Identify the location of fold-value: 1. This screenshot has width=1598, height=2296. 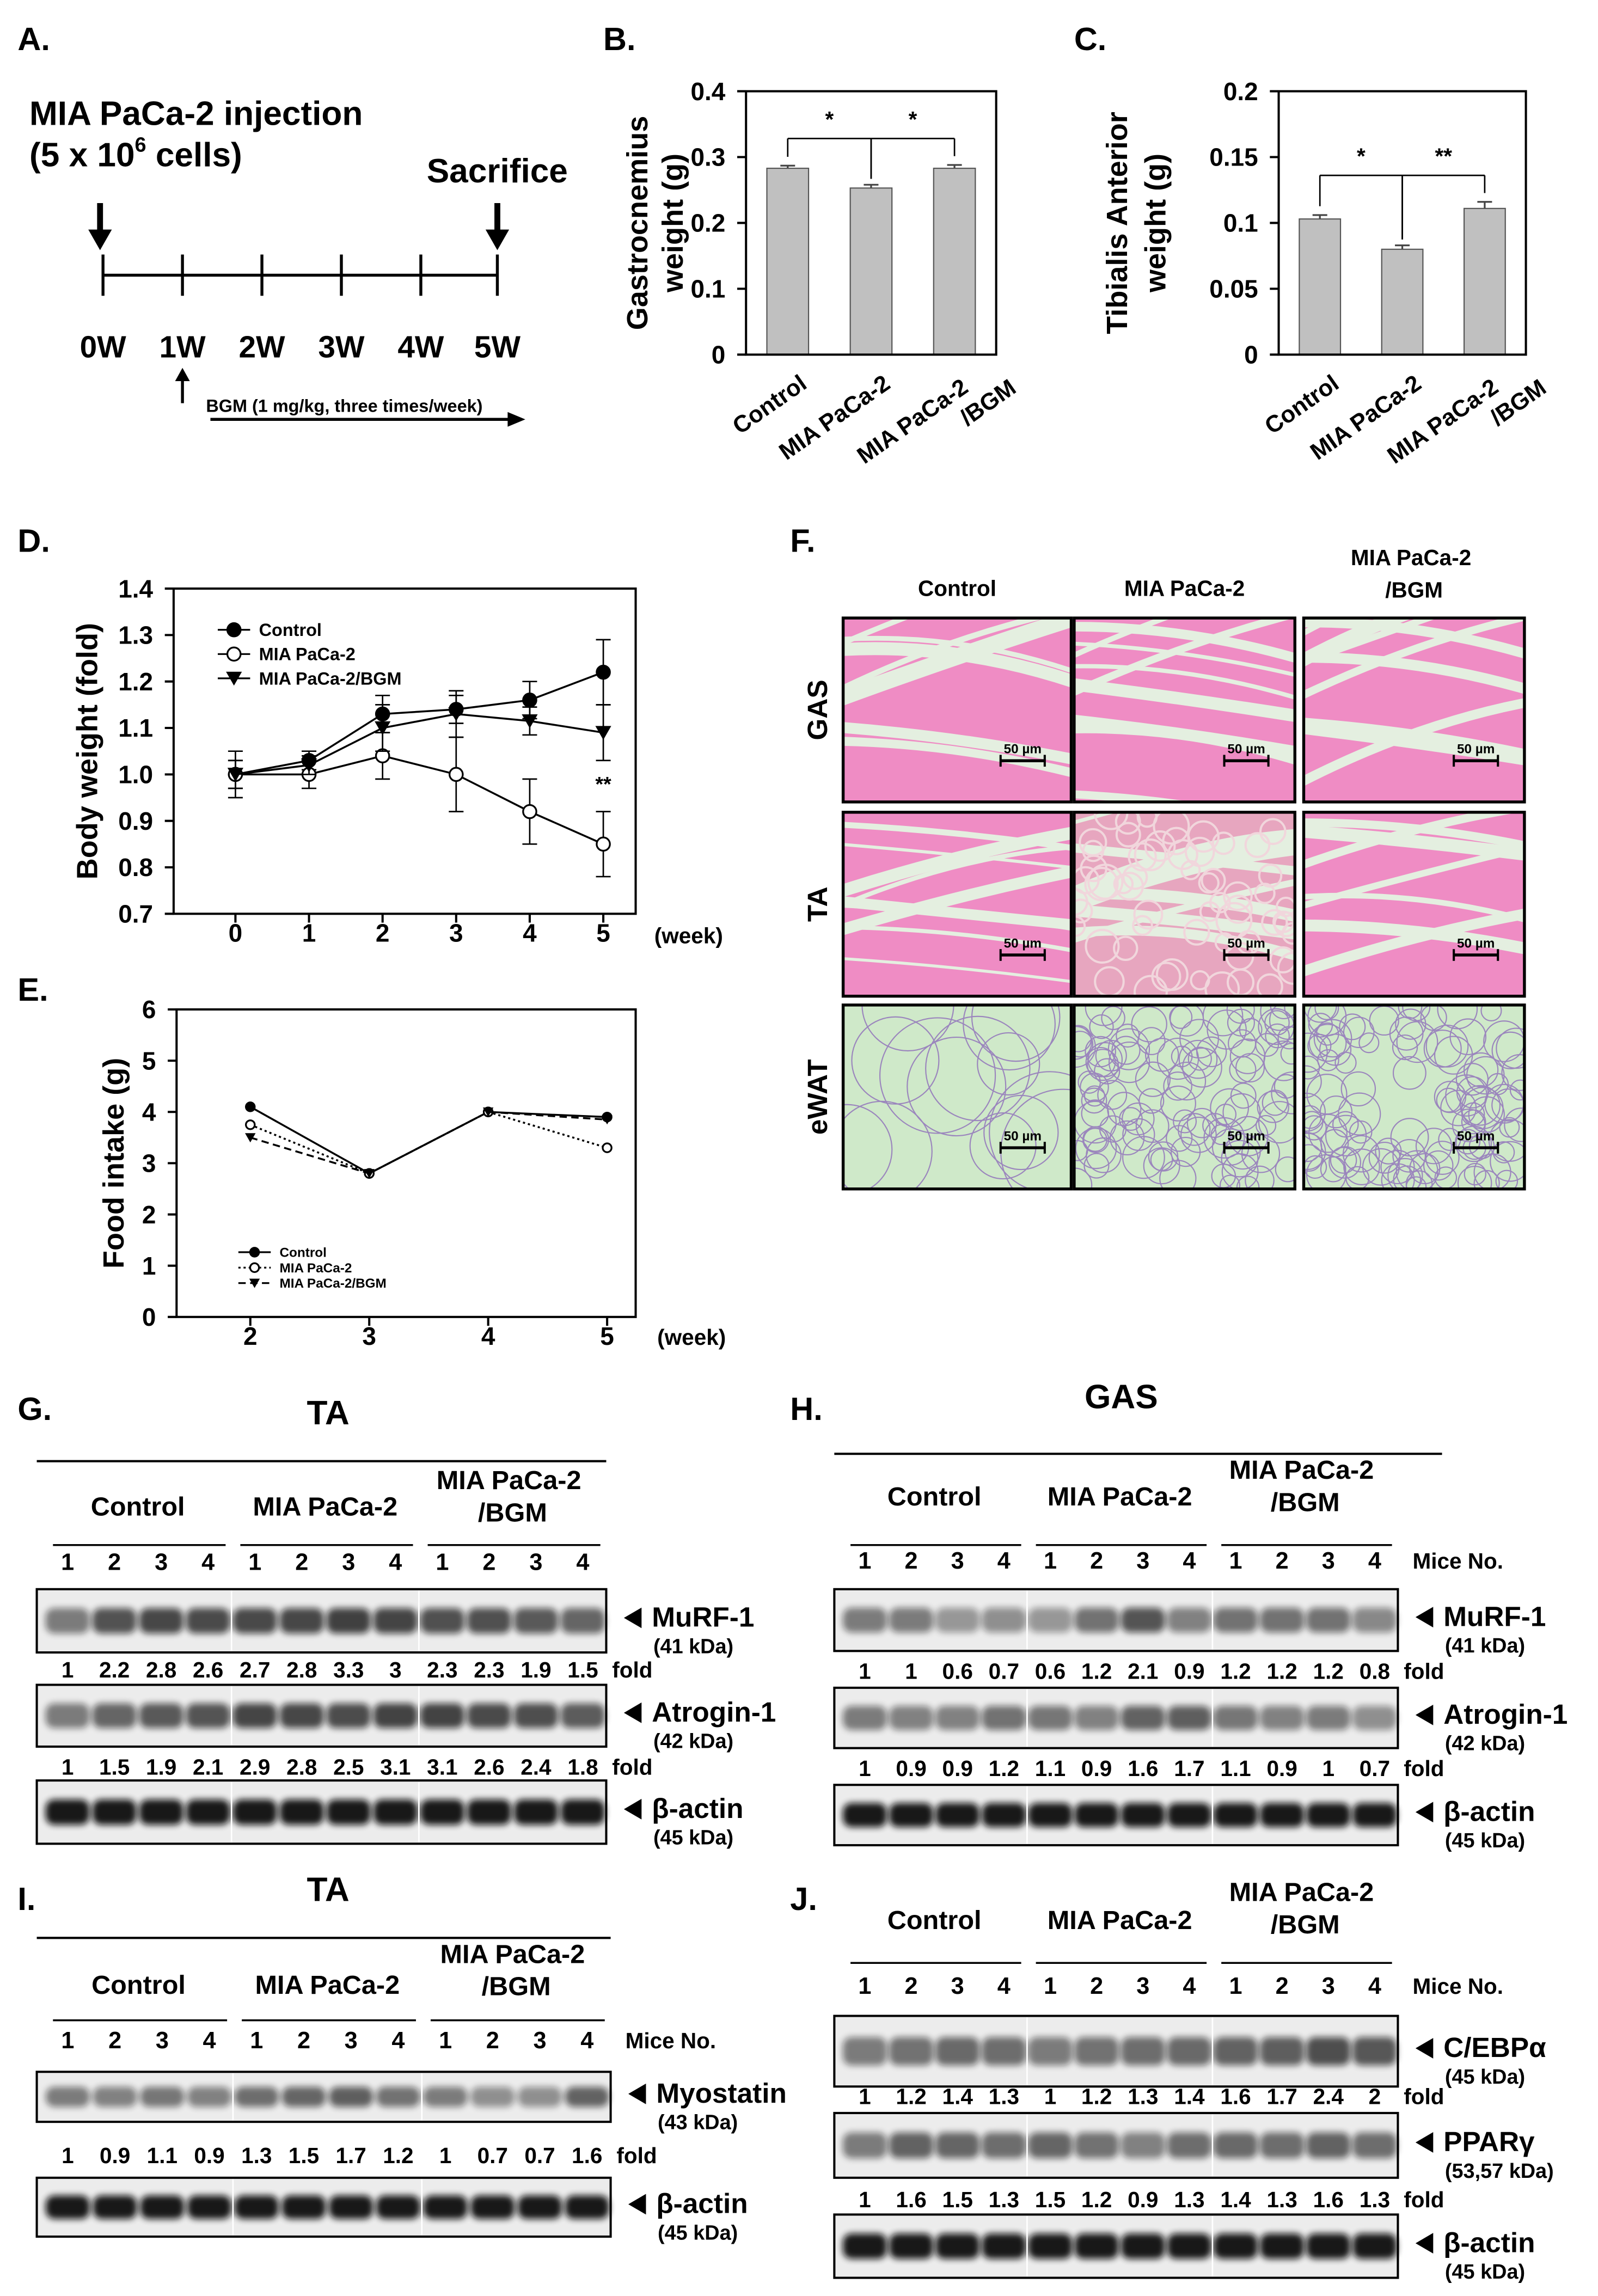
(911, 1671).